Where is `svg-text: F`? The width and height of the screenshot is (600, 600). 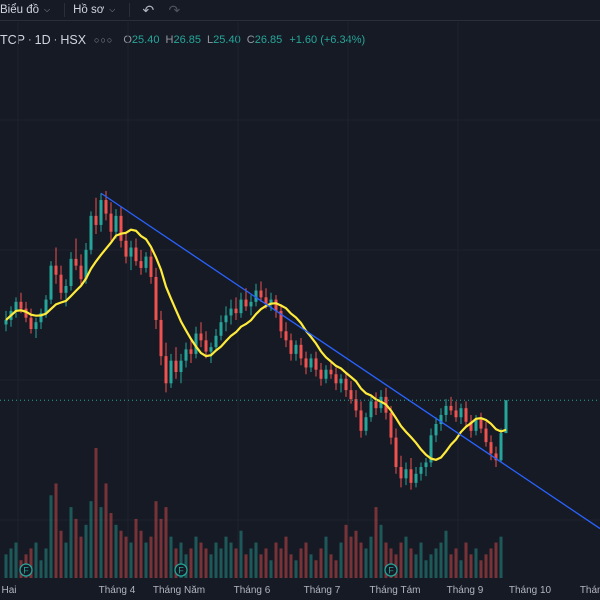 svg-text: F is located at coordinates (181, 571).